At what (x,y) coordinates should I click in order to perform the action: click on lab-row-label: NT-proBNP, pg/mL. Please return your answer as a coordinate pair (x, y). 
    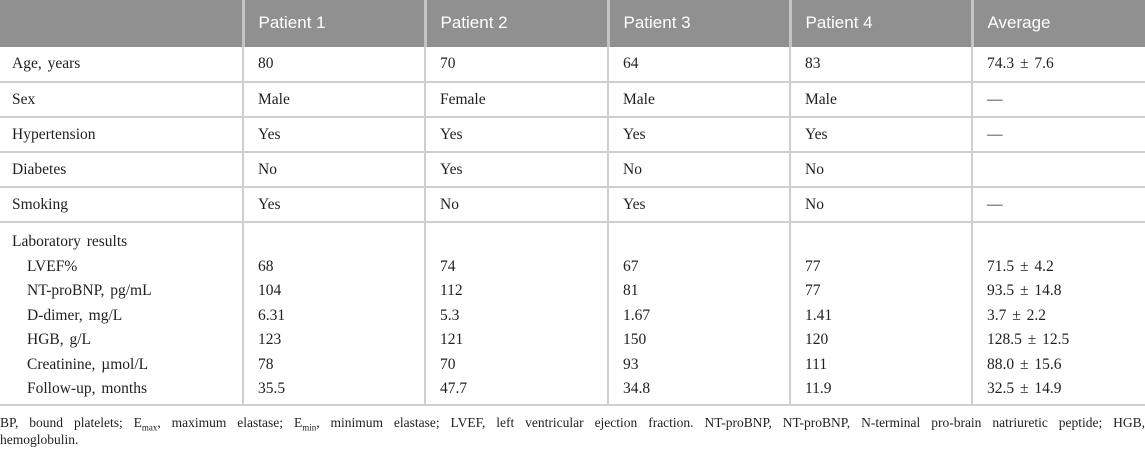
    Looking at the image, I should click on (89, 290).